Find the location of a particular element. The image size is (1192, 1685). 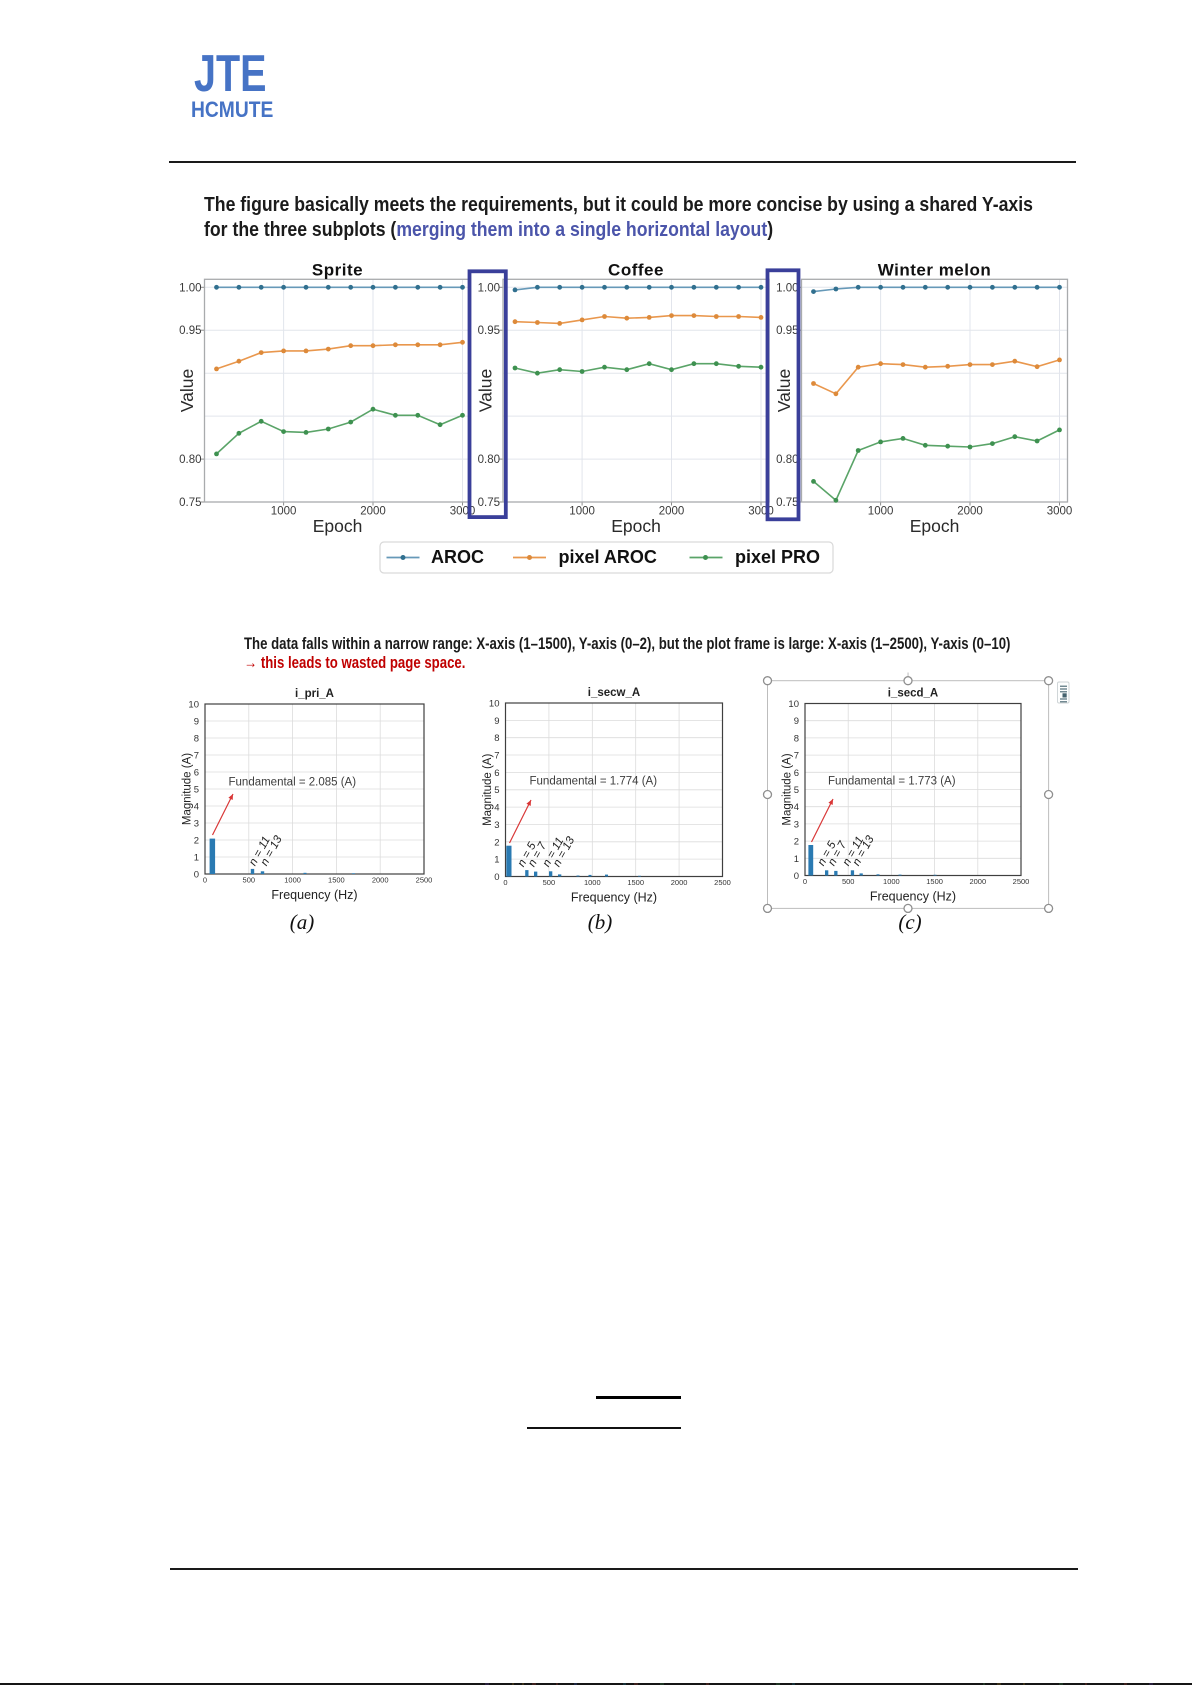

svg-text: Fundamental = 1.773 (A) is located at coordinates (892, 782).